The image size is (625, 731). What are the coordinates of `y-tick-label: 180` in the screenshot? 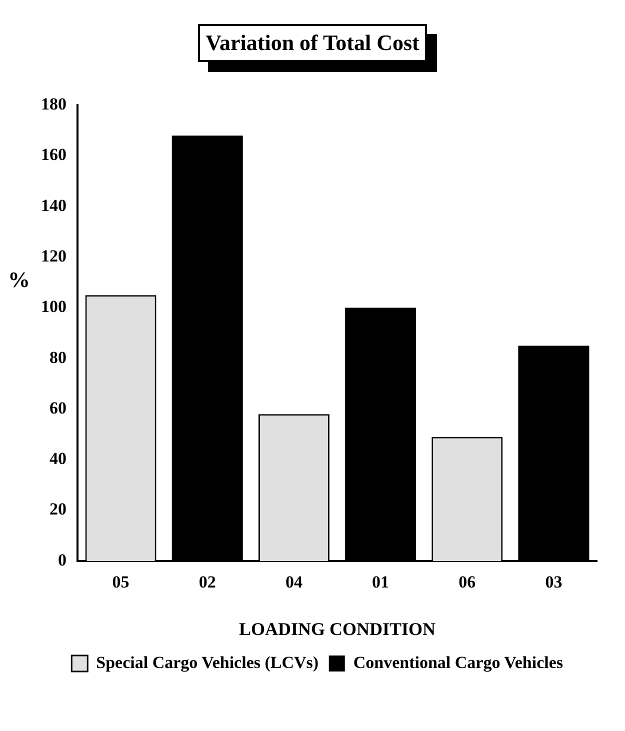 It's located at (53, 104).